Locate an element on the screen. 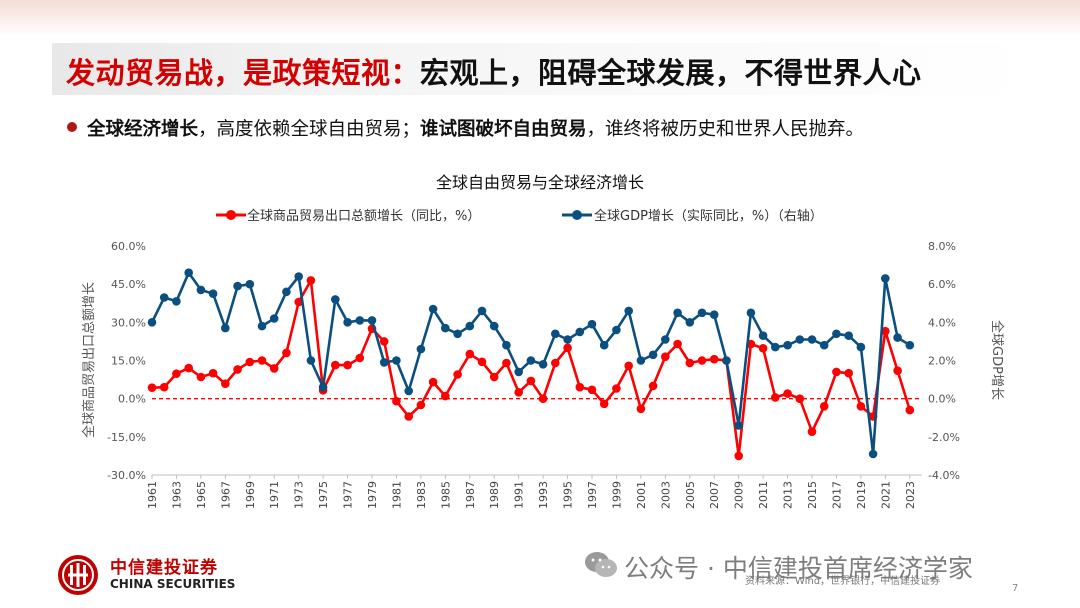 The image size is (1080, 608). bullet-text-2: ，谁终将被历史和世界人民抛弃。 is located at coordinates (725, 129).